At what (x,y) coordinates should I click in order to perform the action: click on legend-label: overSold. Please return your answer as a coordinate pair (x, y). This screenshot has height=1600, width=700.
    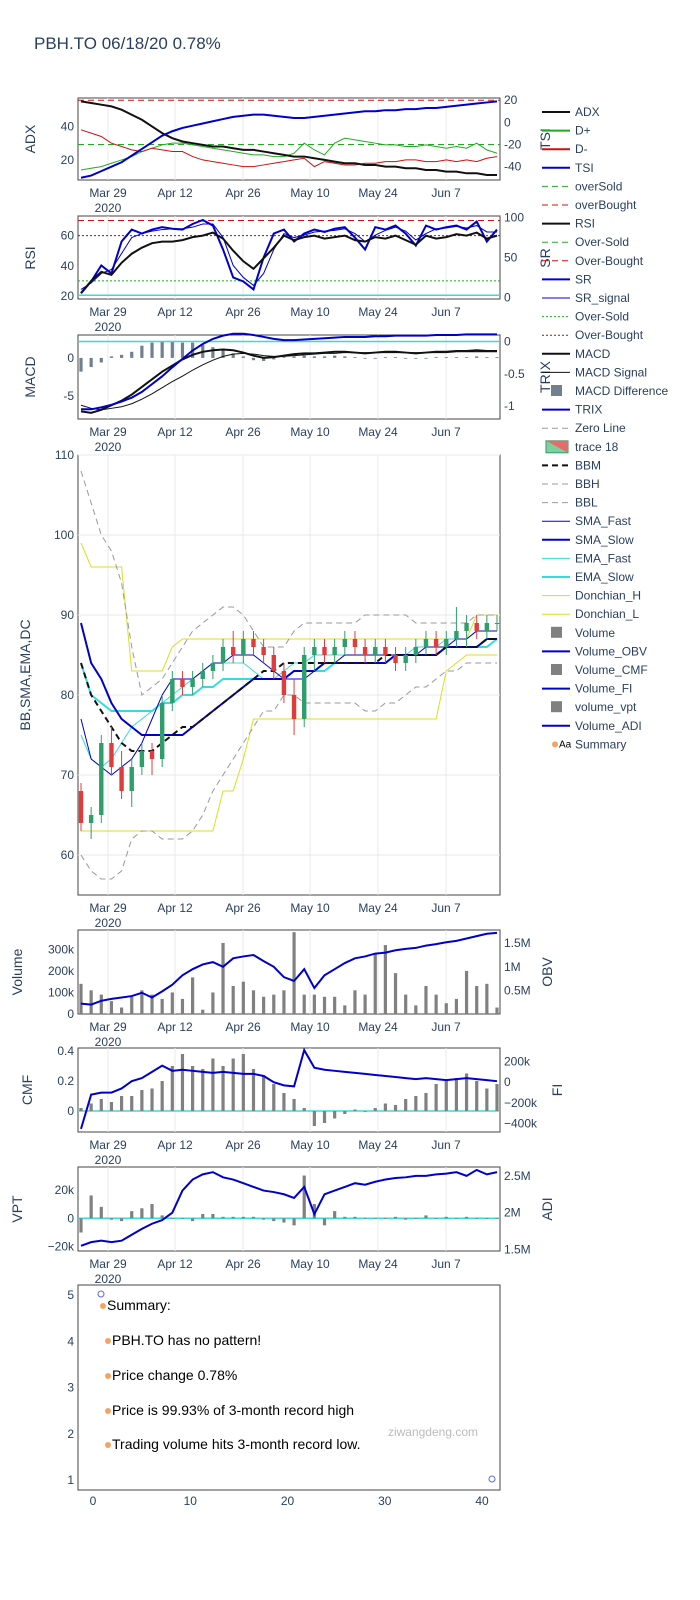
    Looking at the image, I should click on (598, 186).